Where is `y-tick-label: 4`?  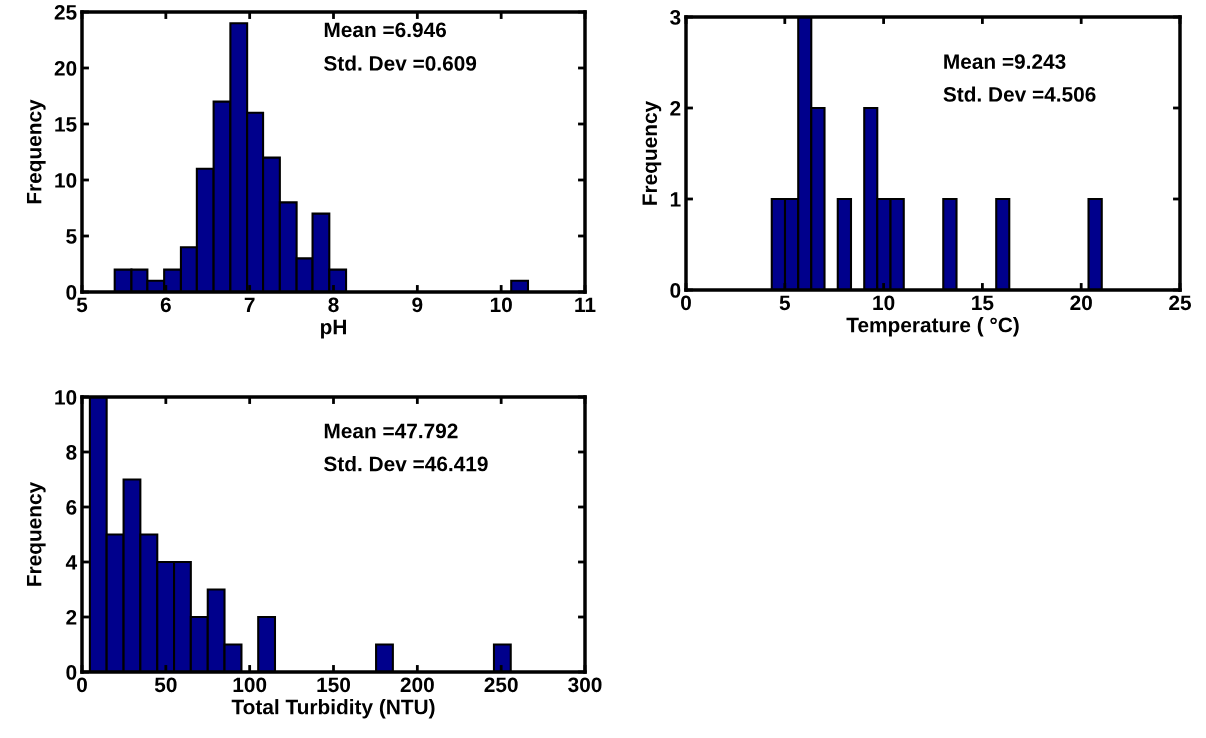
y-tick-label: 4 is located at coordinates (71, 562).